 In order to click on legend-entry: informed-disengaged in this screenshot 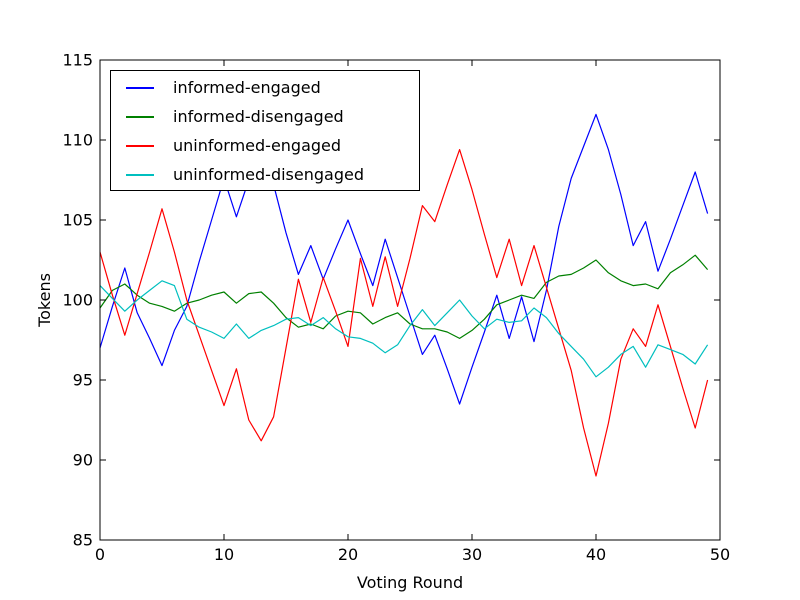, I will do `click(265, 116)`.